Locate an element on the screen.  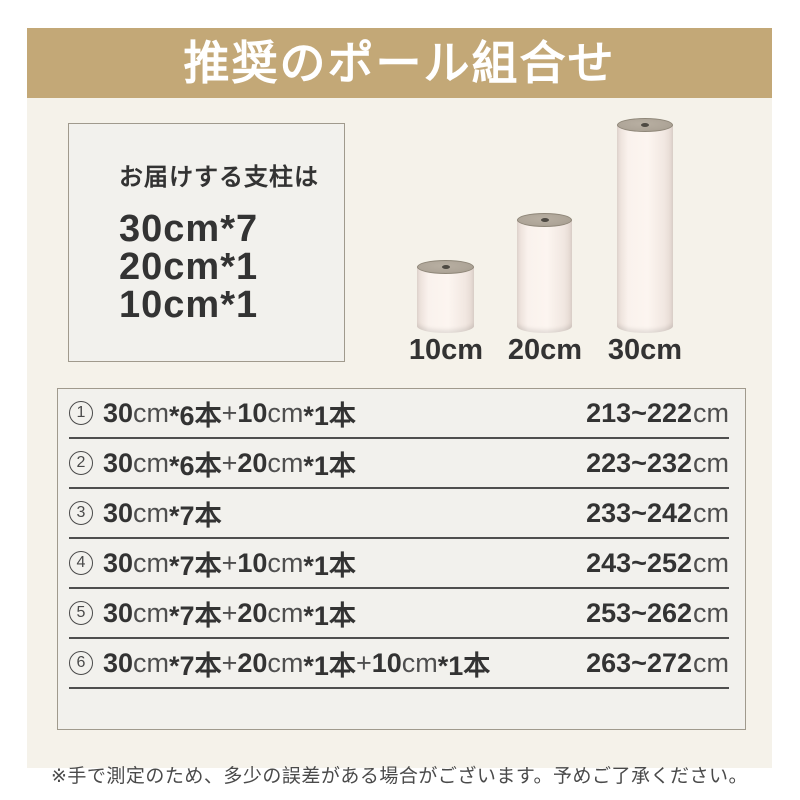
table-row: 2 30 cm *6本 +20 cm *1本 223~232cm is located at coordinates (399, 464).